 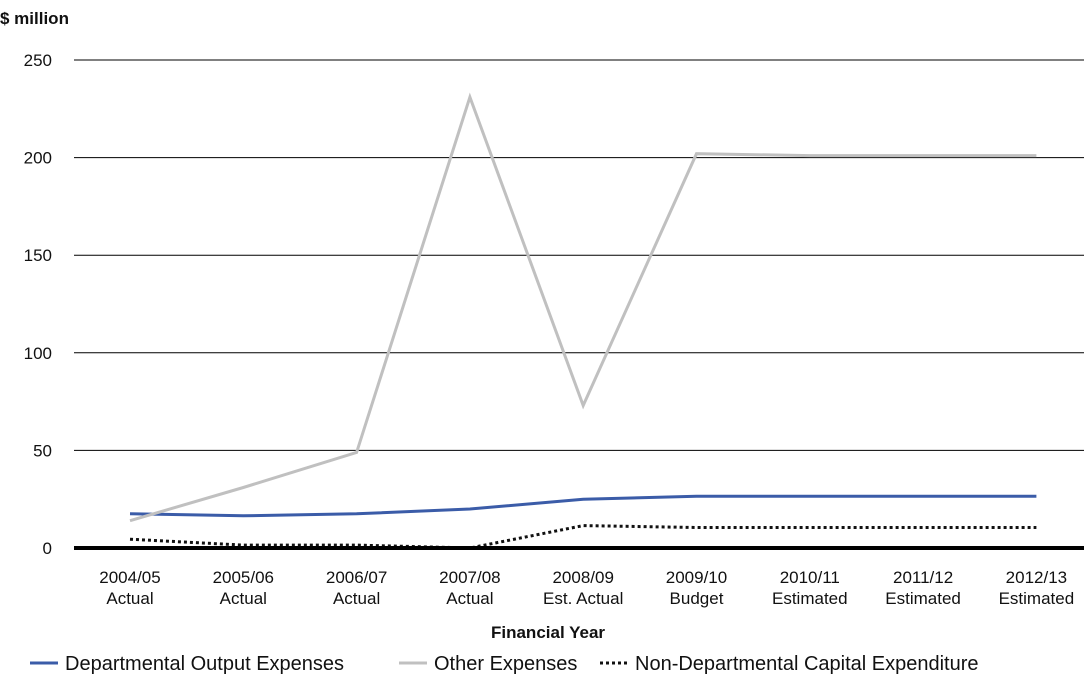 I want to click on y-tick-label: 0, so click(x=47, y=548).